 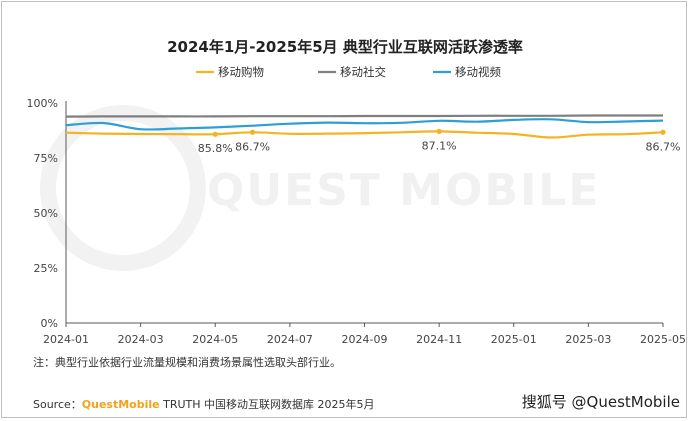 I want to click on x-tick-label: 2024-05, so click(x=215, y=339).